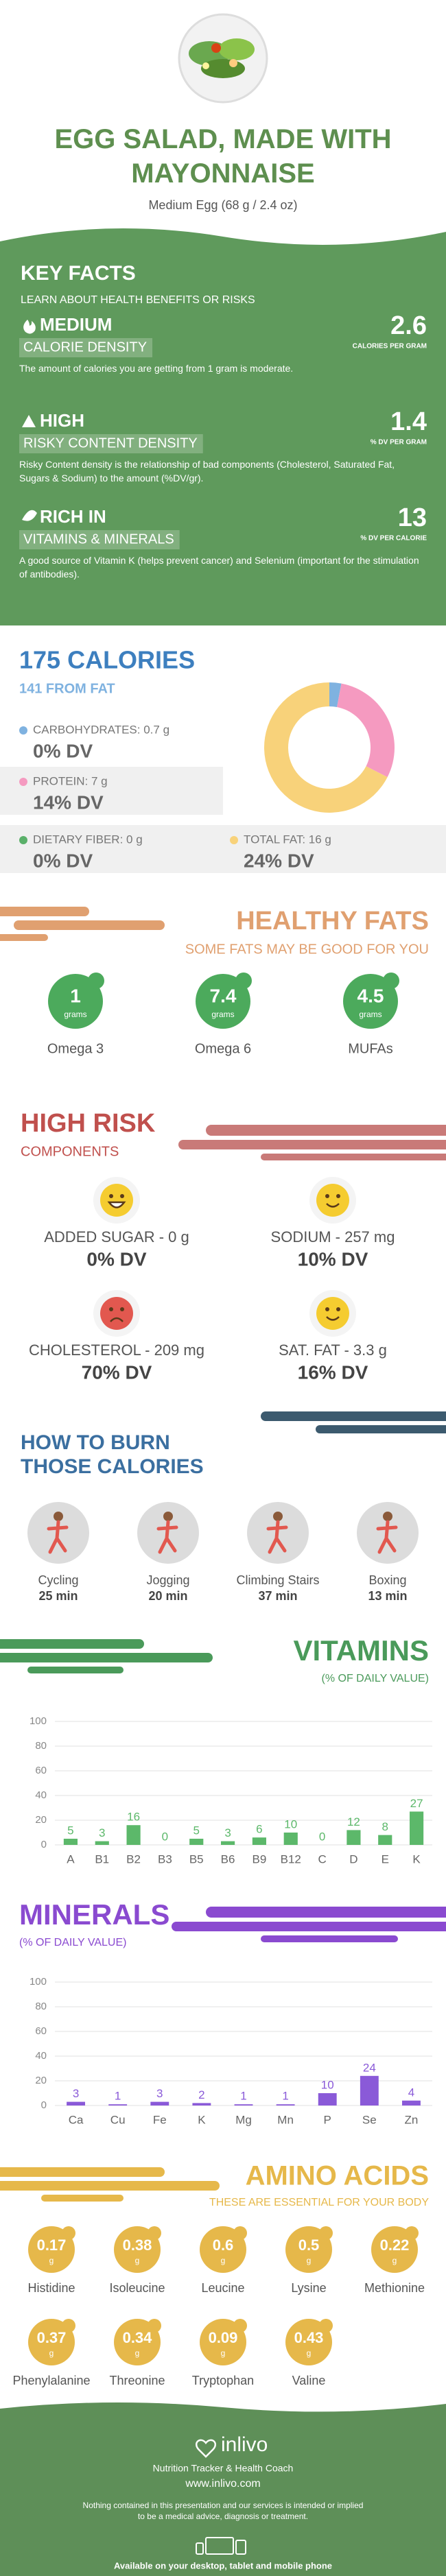 This screenshot has width=446, height=2576. What do you see at coordinates (111, 1309) in the screenshot?
I see `face-eye` at bounding box center [111, 1309].